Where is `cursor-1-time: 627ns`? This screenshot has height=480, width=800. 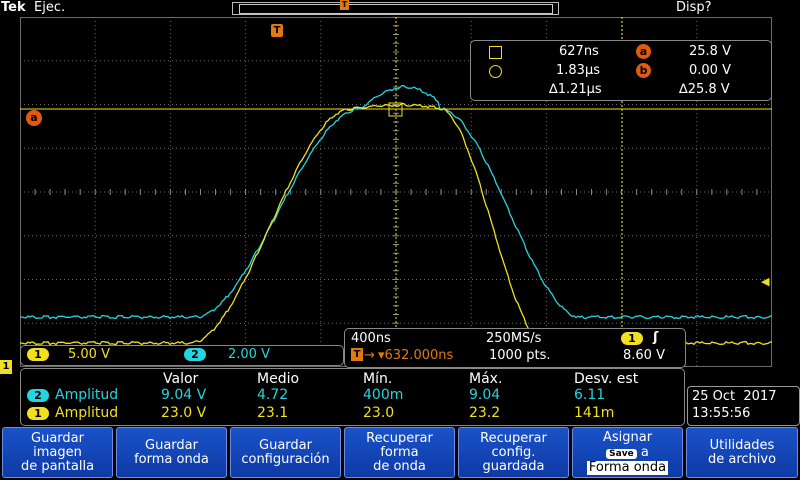 cursor-1-time: 627ns is located at coordinates (579, 51).